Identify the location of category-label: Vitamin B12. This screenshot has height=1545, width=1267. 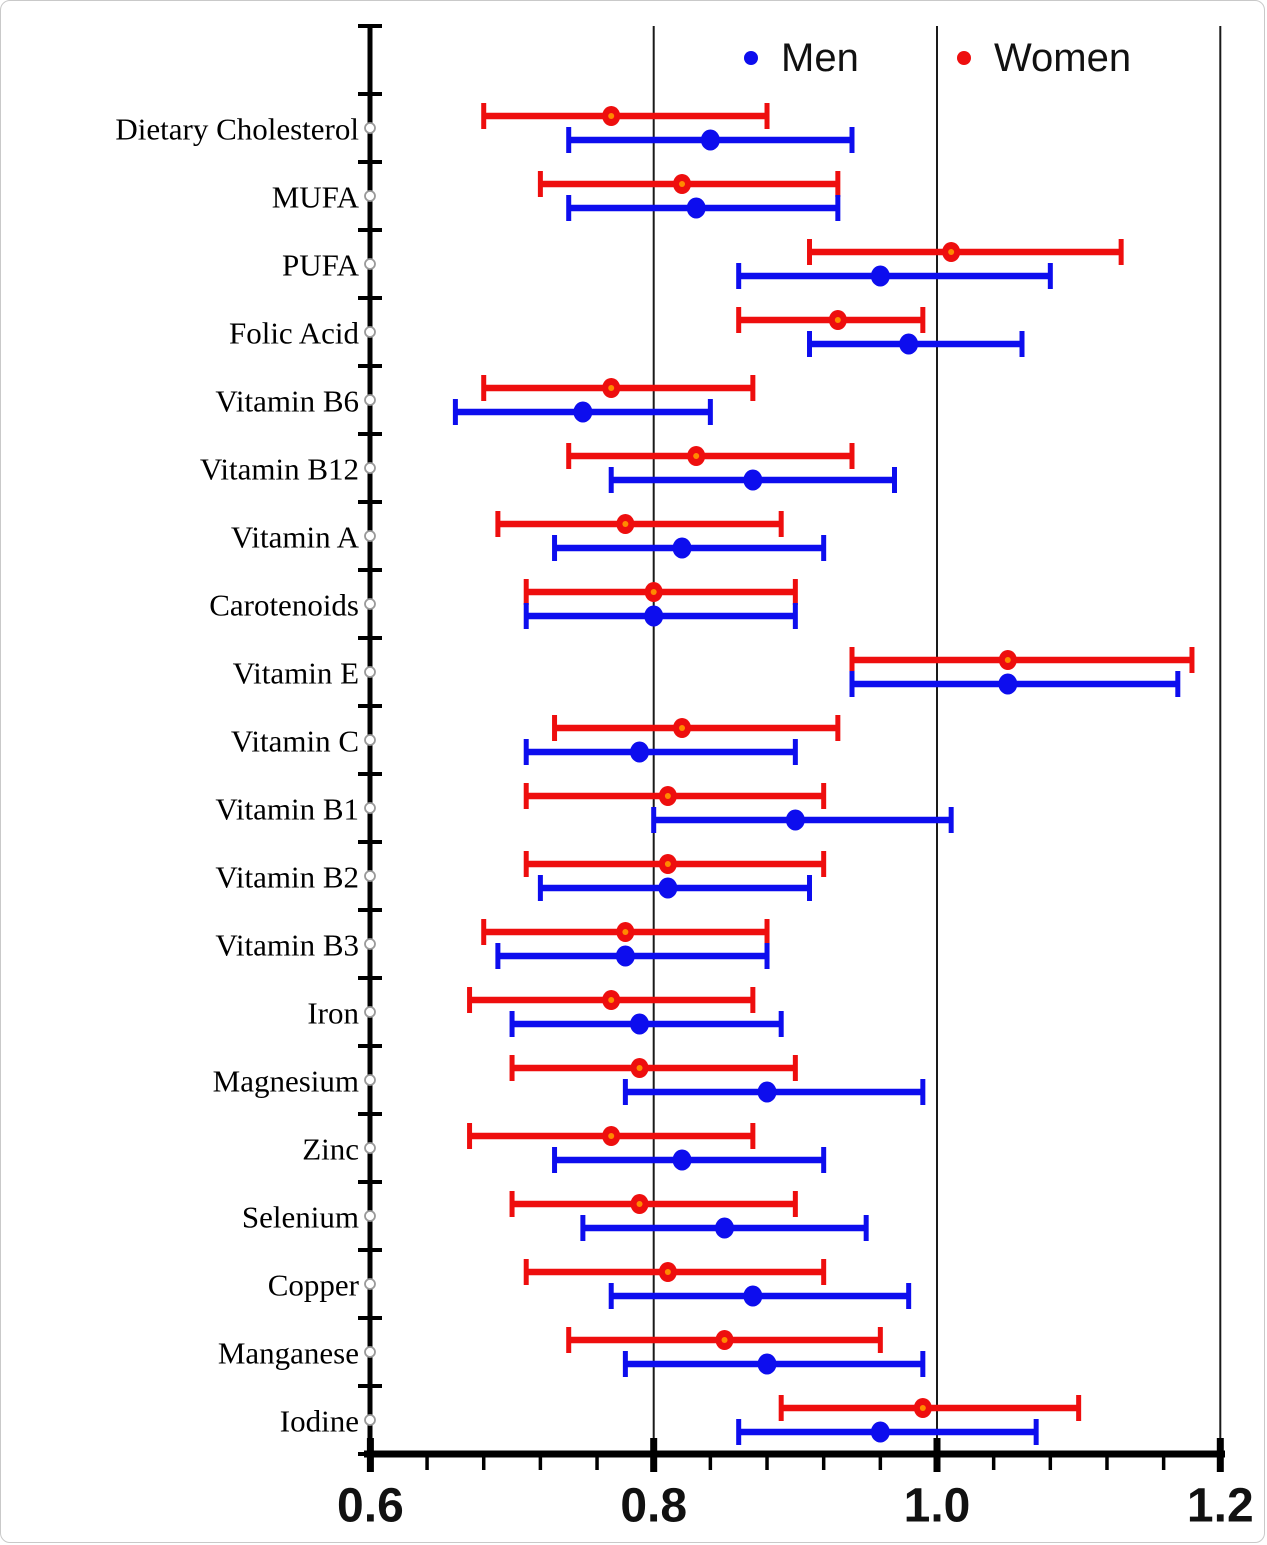
(279, 469).